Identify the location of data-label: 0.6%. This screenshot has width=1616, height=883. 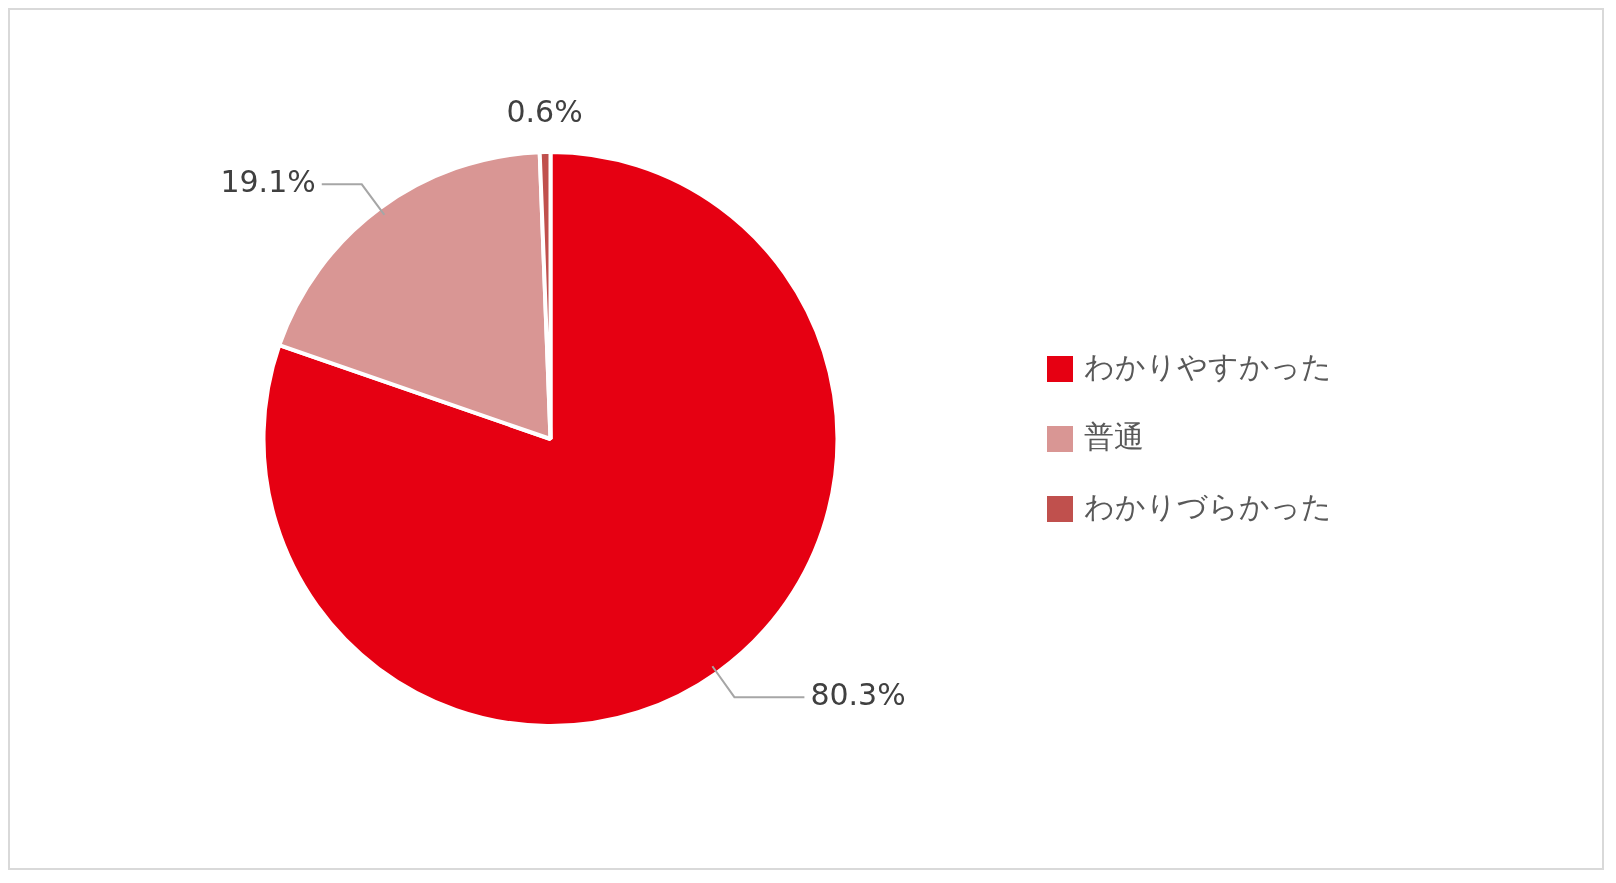
(544, 111).